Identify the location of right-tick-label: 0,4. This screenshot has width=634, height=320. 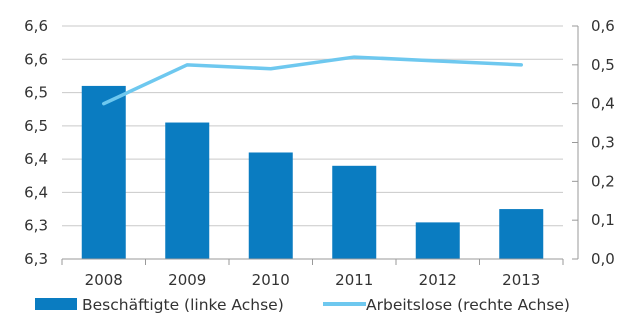
(603, 104).